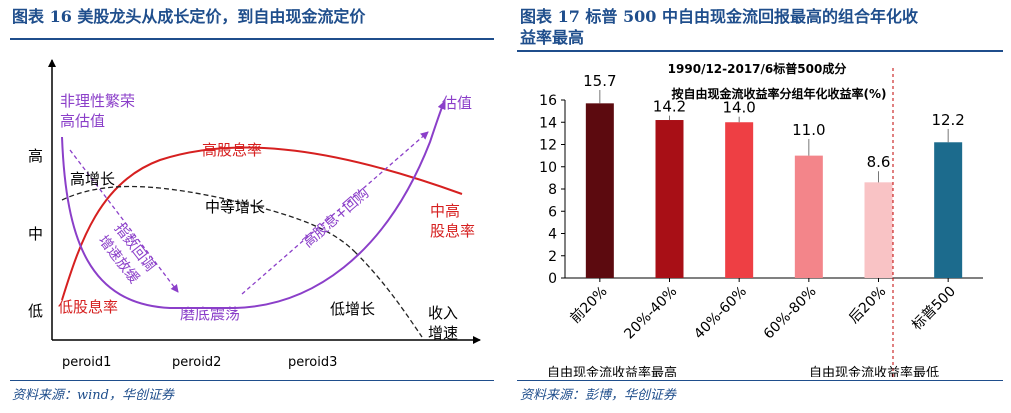 This screenshot has height=413, width=1011. Describe the element at coordinates (879, 162) in the screenshot. I see `bar-value-label: 8.6` at that location.